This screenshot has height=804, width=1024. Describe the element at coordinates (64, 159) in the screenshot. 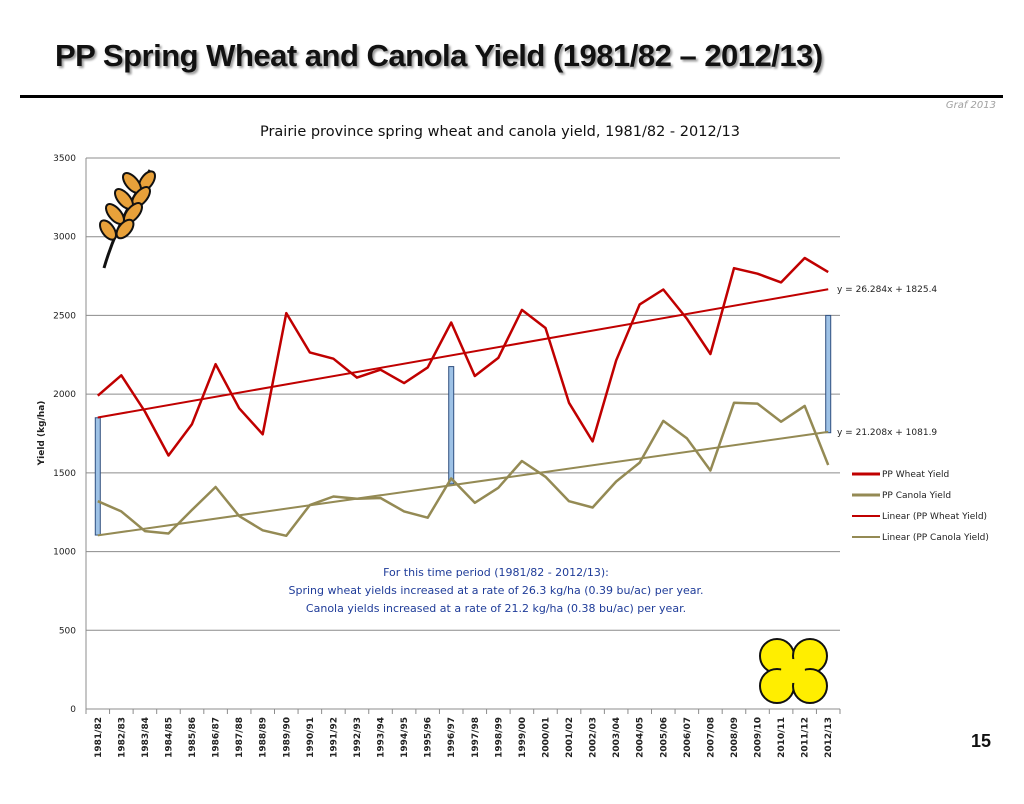

I see `y-tick-label: 3500` at that location.